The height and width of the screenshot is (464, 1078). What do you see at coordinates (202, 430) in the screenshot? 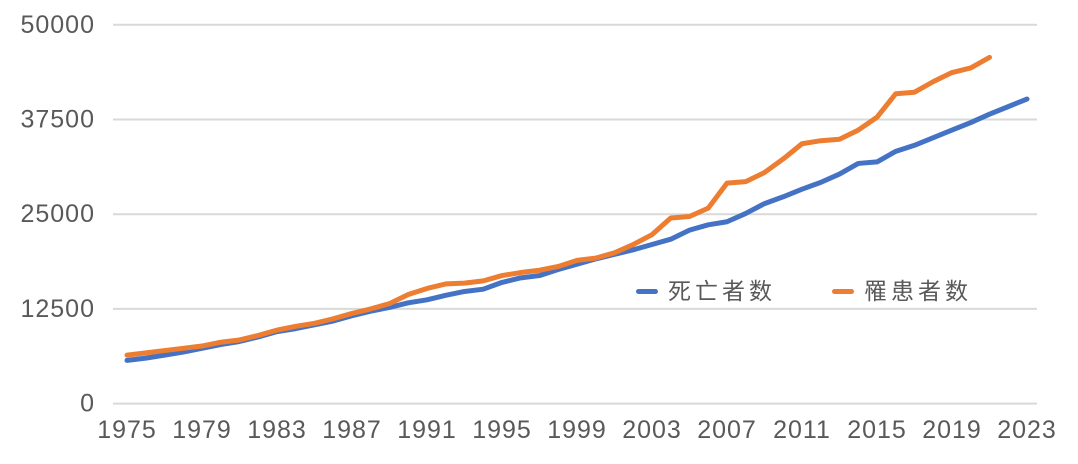
I see `x-tick-label: 1979` at bounding box center [202, 430].